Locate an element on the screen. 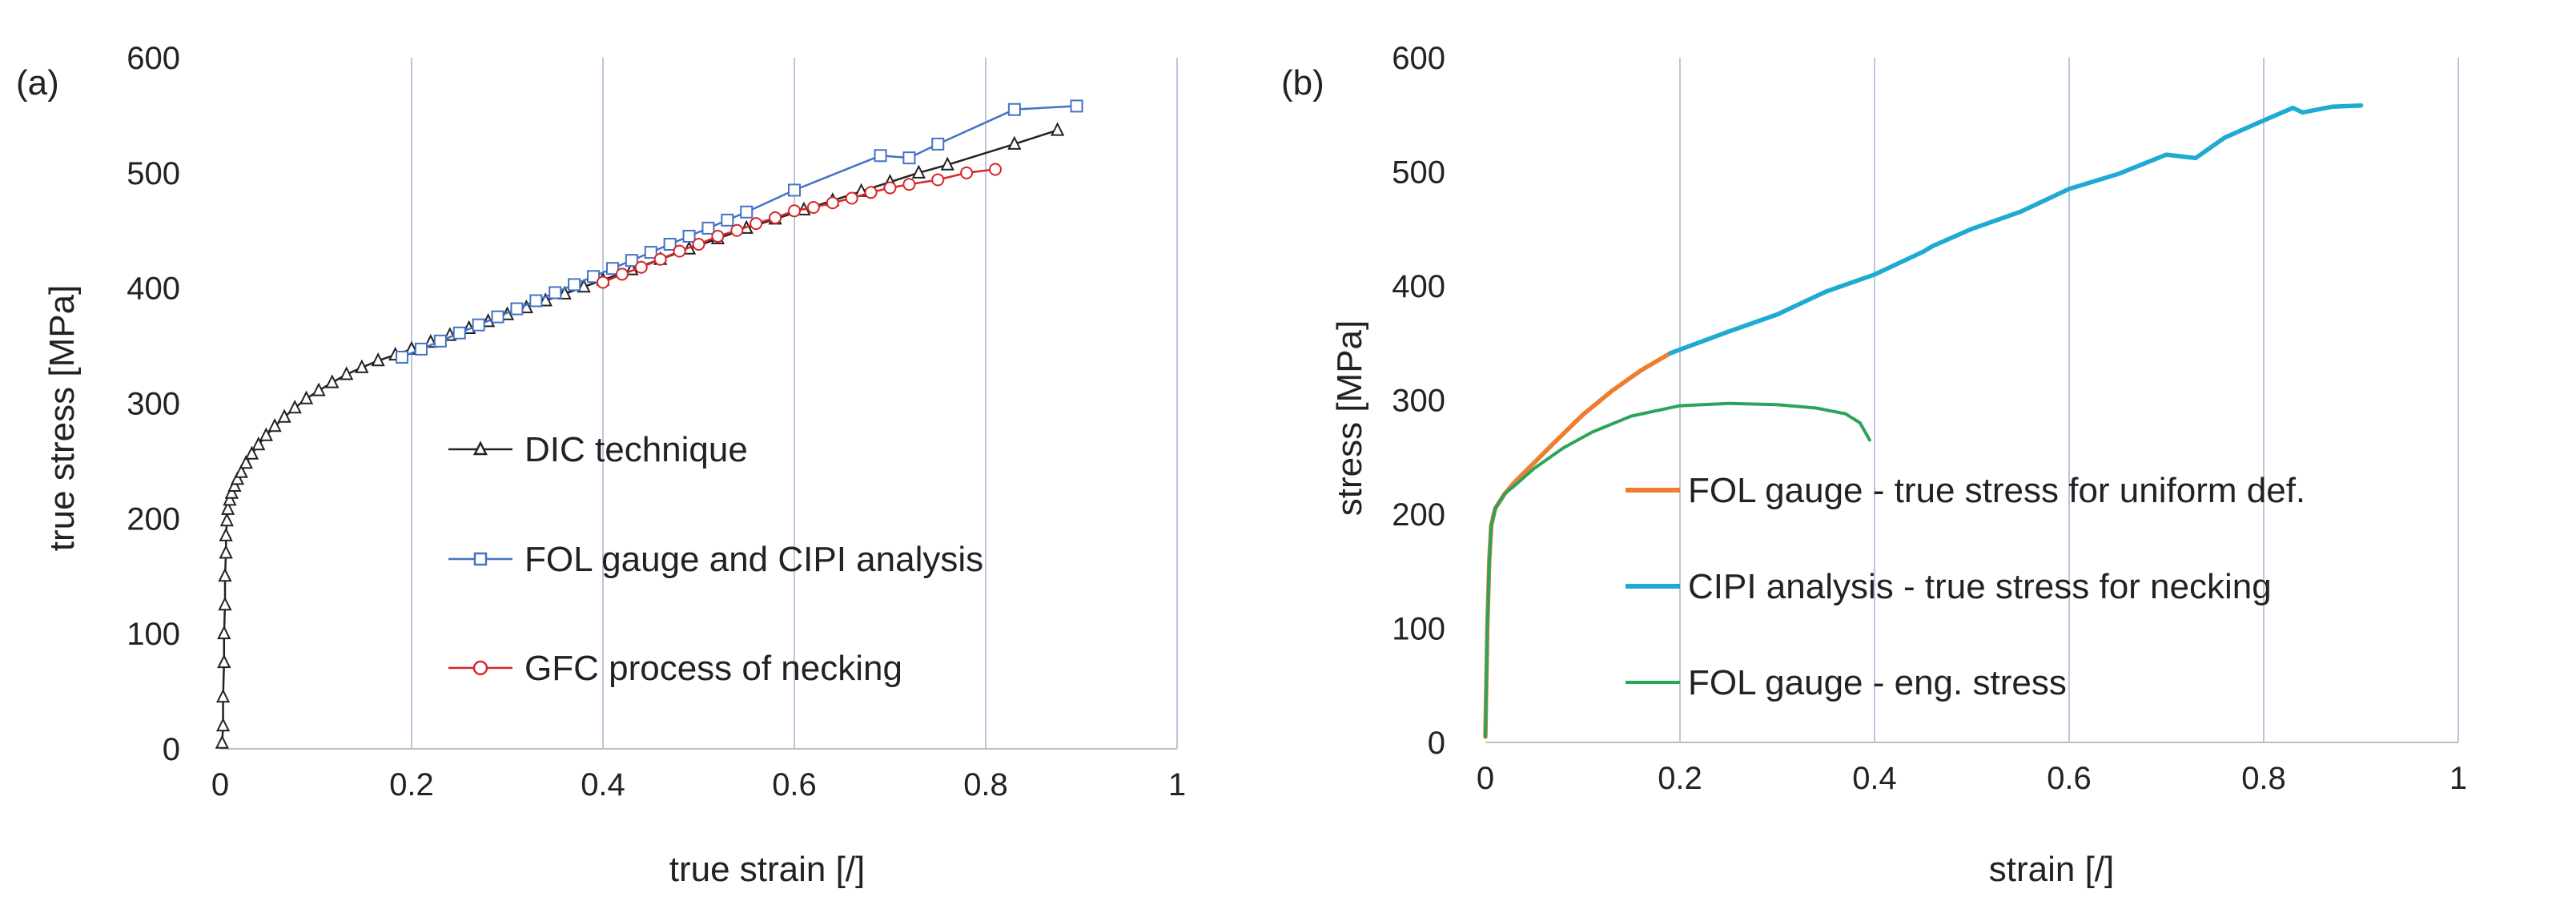 Image resolution: width=2576 pixels, height=909 pixels. legend-item: CIPI analysis - true stress for necking is located at coordinates (1949, 586).